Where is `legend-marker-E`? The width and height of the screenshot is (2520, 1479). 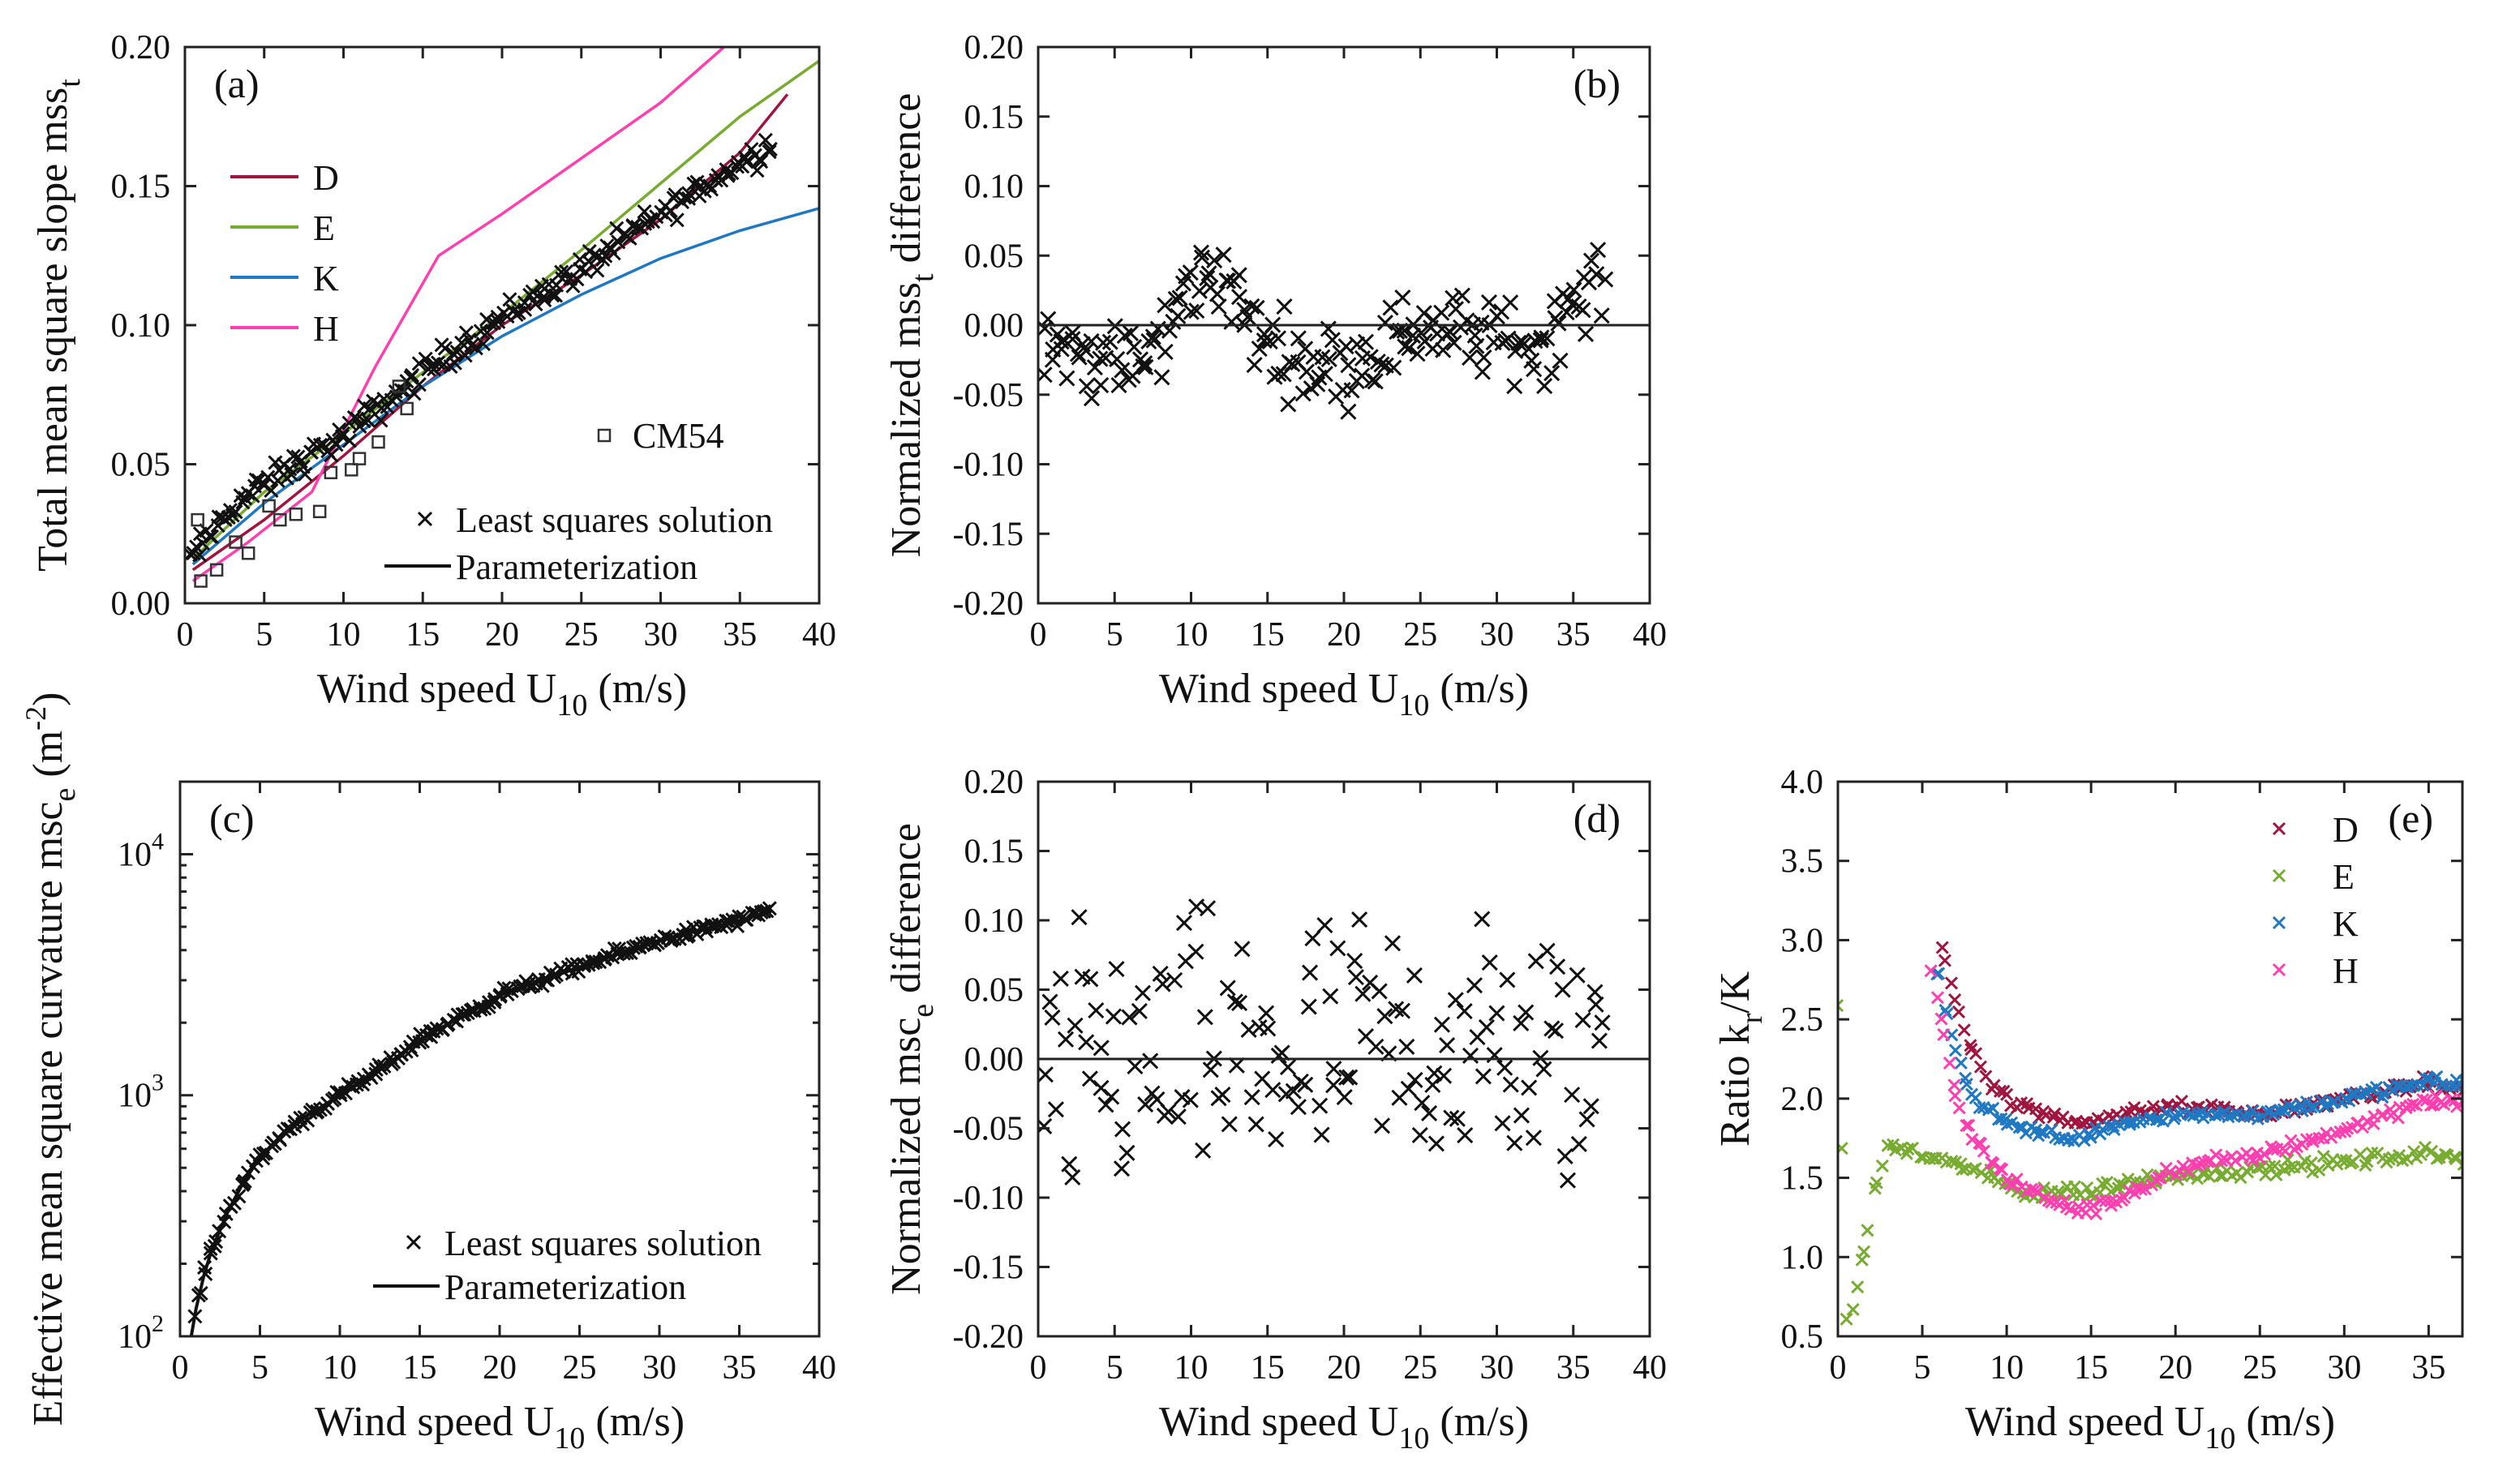
legend-marker-E is located at coordinates (2279, 875).